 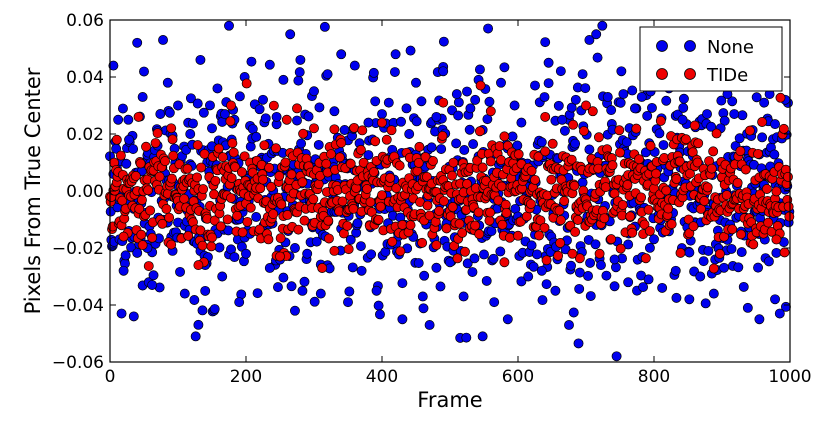 I want to click on x-tick-label: 400, so click(x=382, y=377).